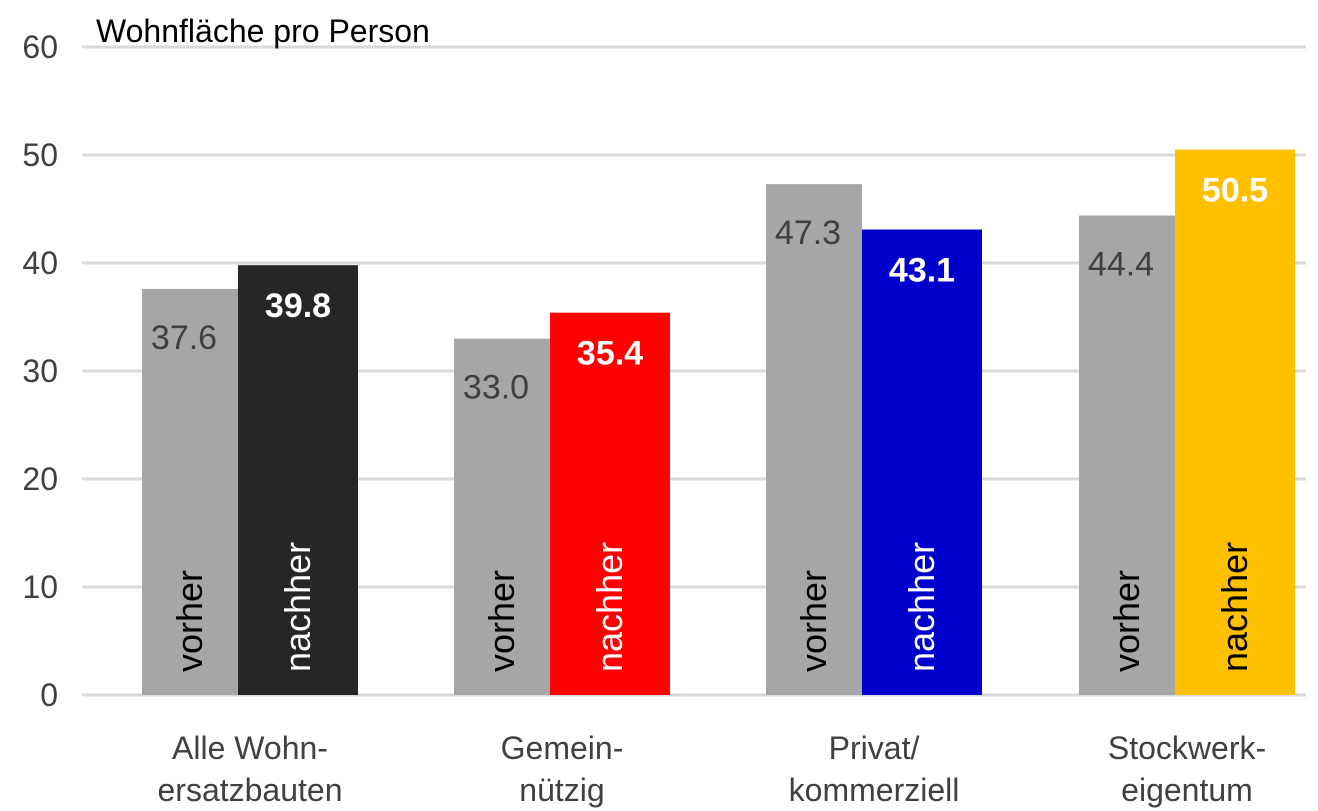 The height and width of the screenshot is (811, 1318). Describe the element at coordinates (1235, 191) in the screenshot. I see `value-label-nachher: 50.5` at that location.